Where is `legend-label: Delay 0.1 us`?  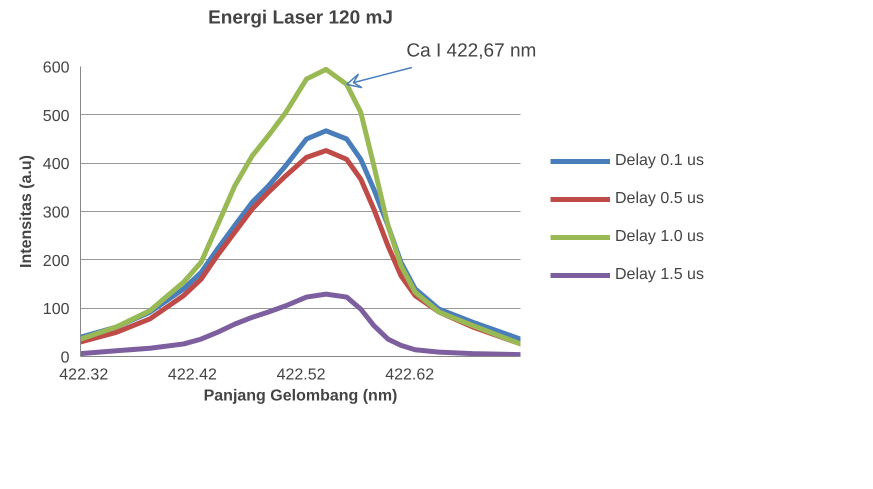
legend-label: Delay 0.1 us is located at coordinates (659, 161).